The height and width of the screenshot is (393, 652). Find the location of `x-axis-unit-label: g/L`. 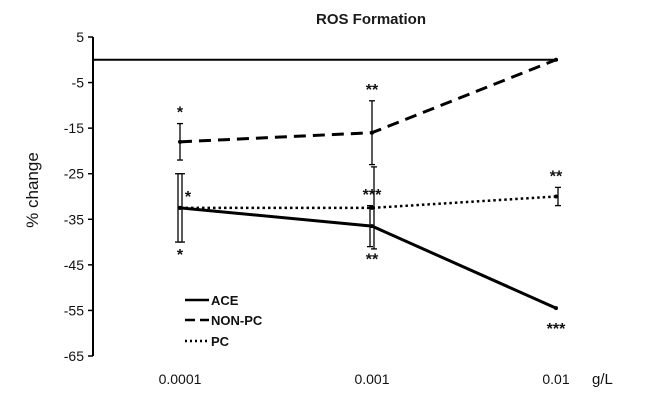

x-axis-unit-label: g/L is located at coordinates (602, 379).